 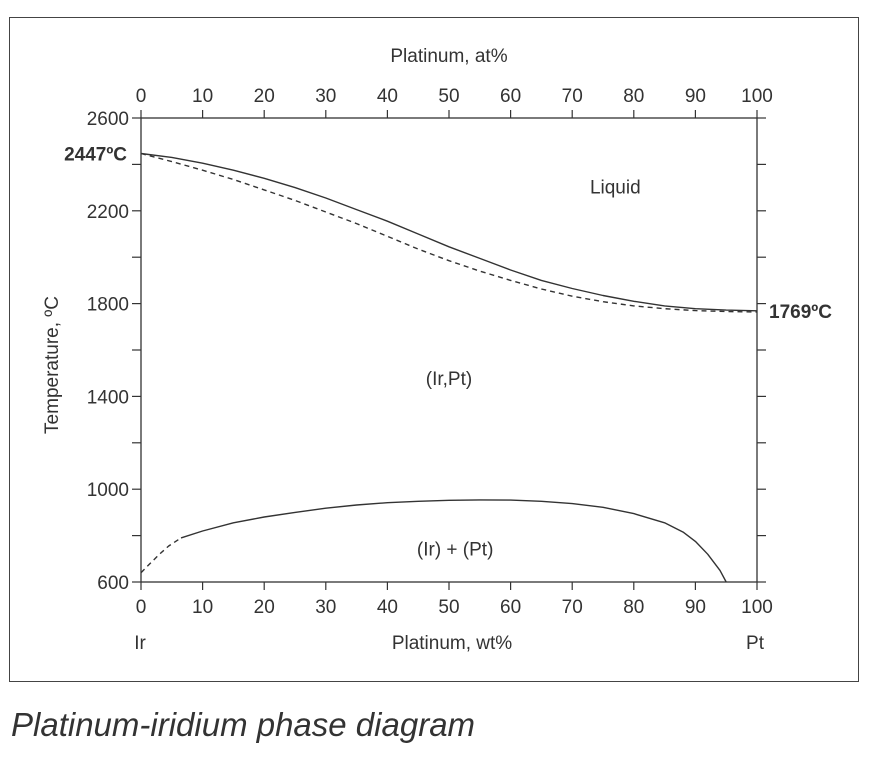 I want to click on x-tick-label-bottom-50: 50, so click(x=448, y=607).